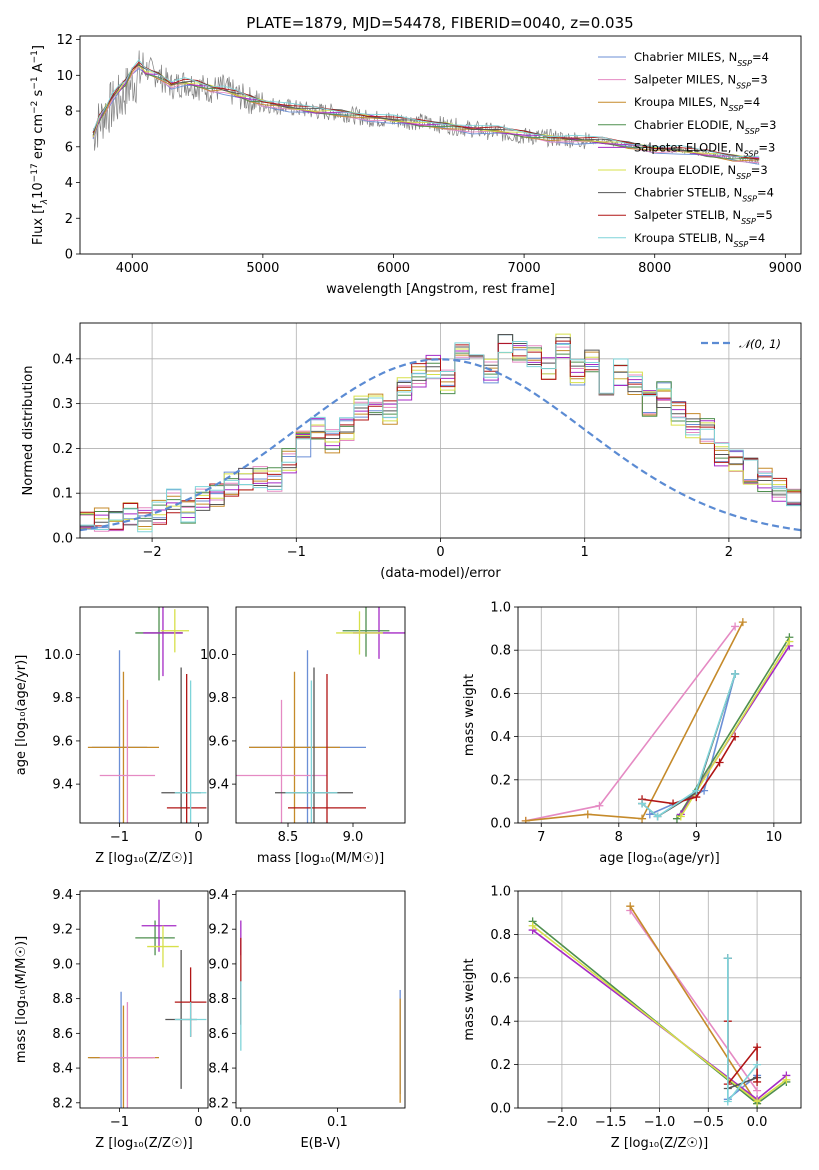 The width and height of the screenshot is (819, 1170). I want to click on y-axis-label: Flux [fλ10−17 erg cm−2 s−1 A−1], so click(40, 145).